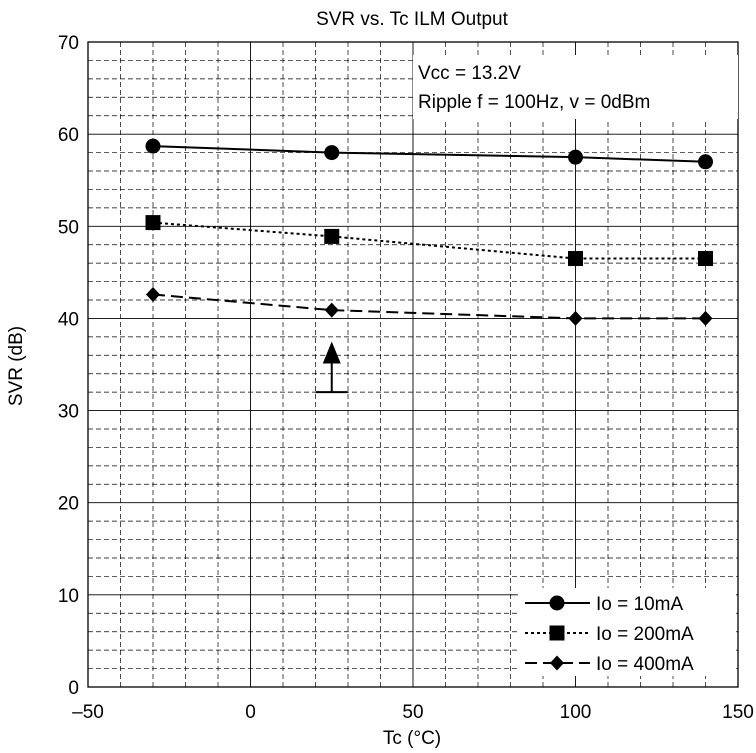 This screenshot has height=753, width=756. Describe the element at coordinates (68, 412) in the screenshot. I see `y-tick-label: 30` at that location.